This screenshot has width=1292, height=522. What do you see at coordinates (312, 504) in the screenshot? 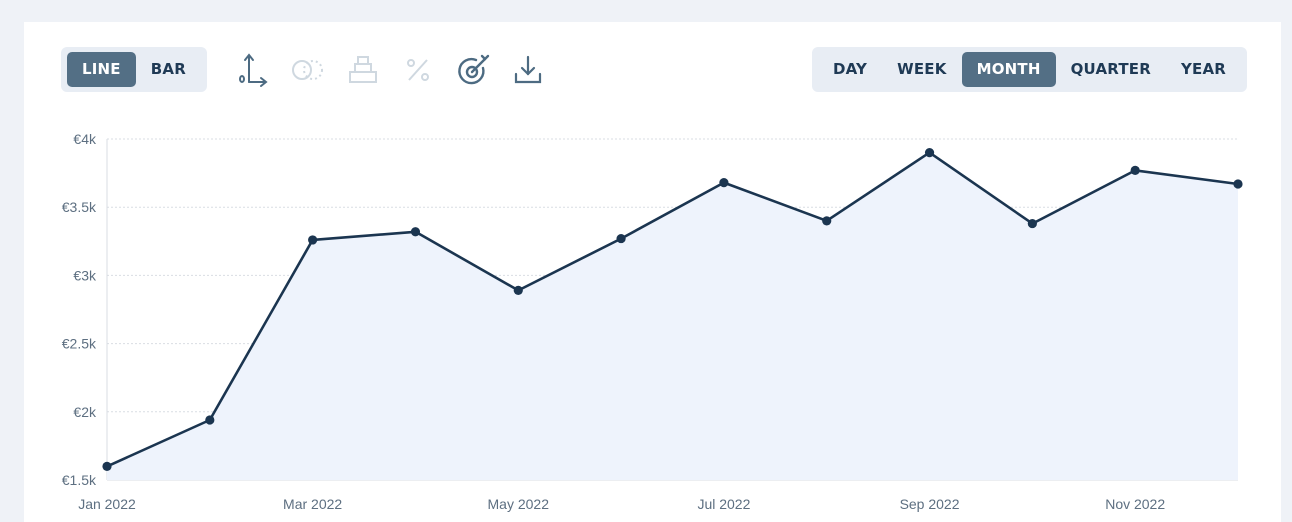
I see `x-tick-label: Mar 2022` at bounding box center [312, 504].